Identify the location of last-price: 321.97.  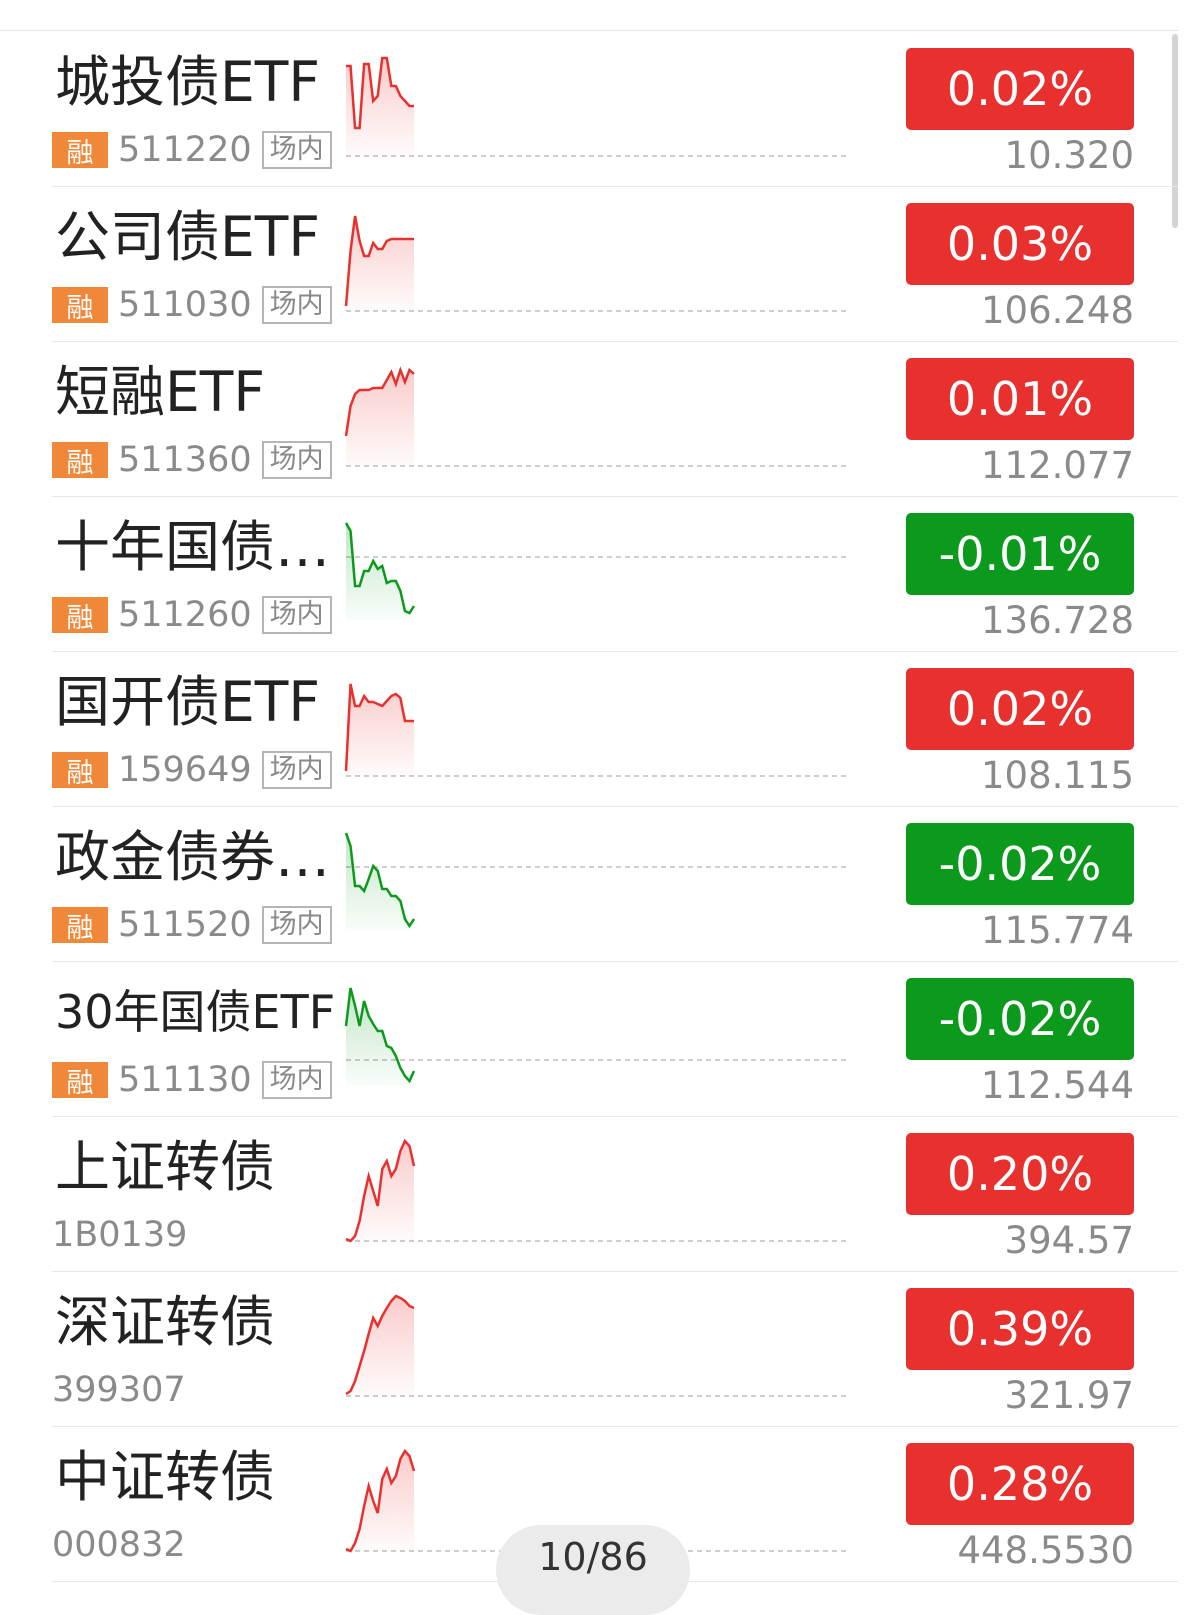
(1069, 1395).